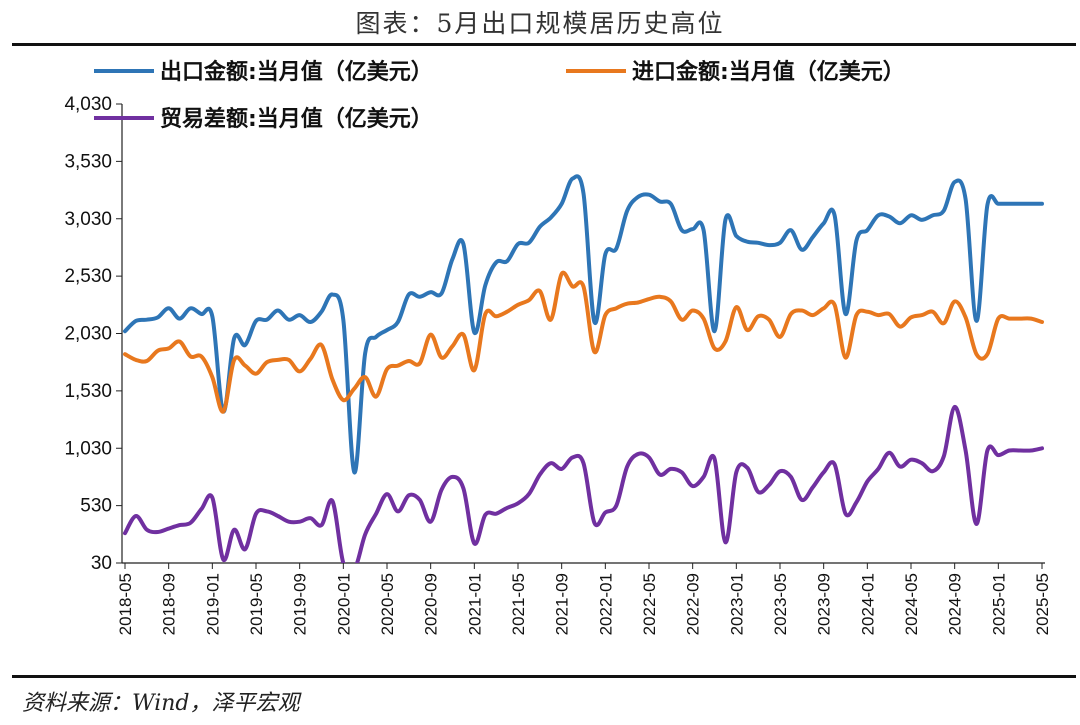  What do you see at coordinates (474, 604) in the screenshot?
I see `x-tick-label: 2021-01` at bounding box center [474, 604].